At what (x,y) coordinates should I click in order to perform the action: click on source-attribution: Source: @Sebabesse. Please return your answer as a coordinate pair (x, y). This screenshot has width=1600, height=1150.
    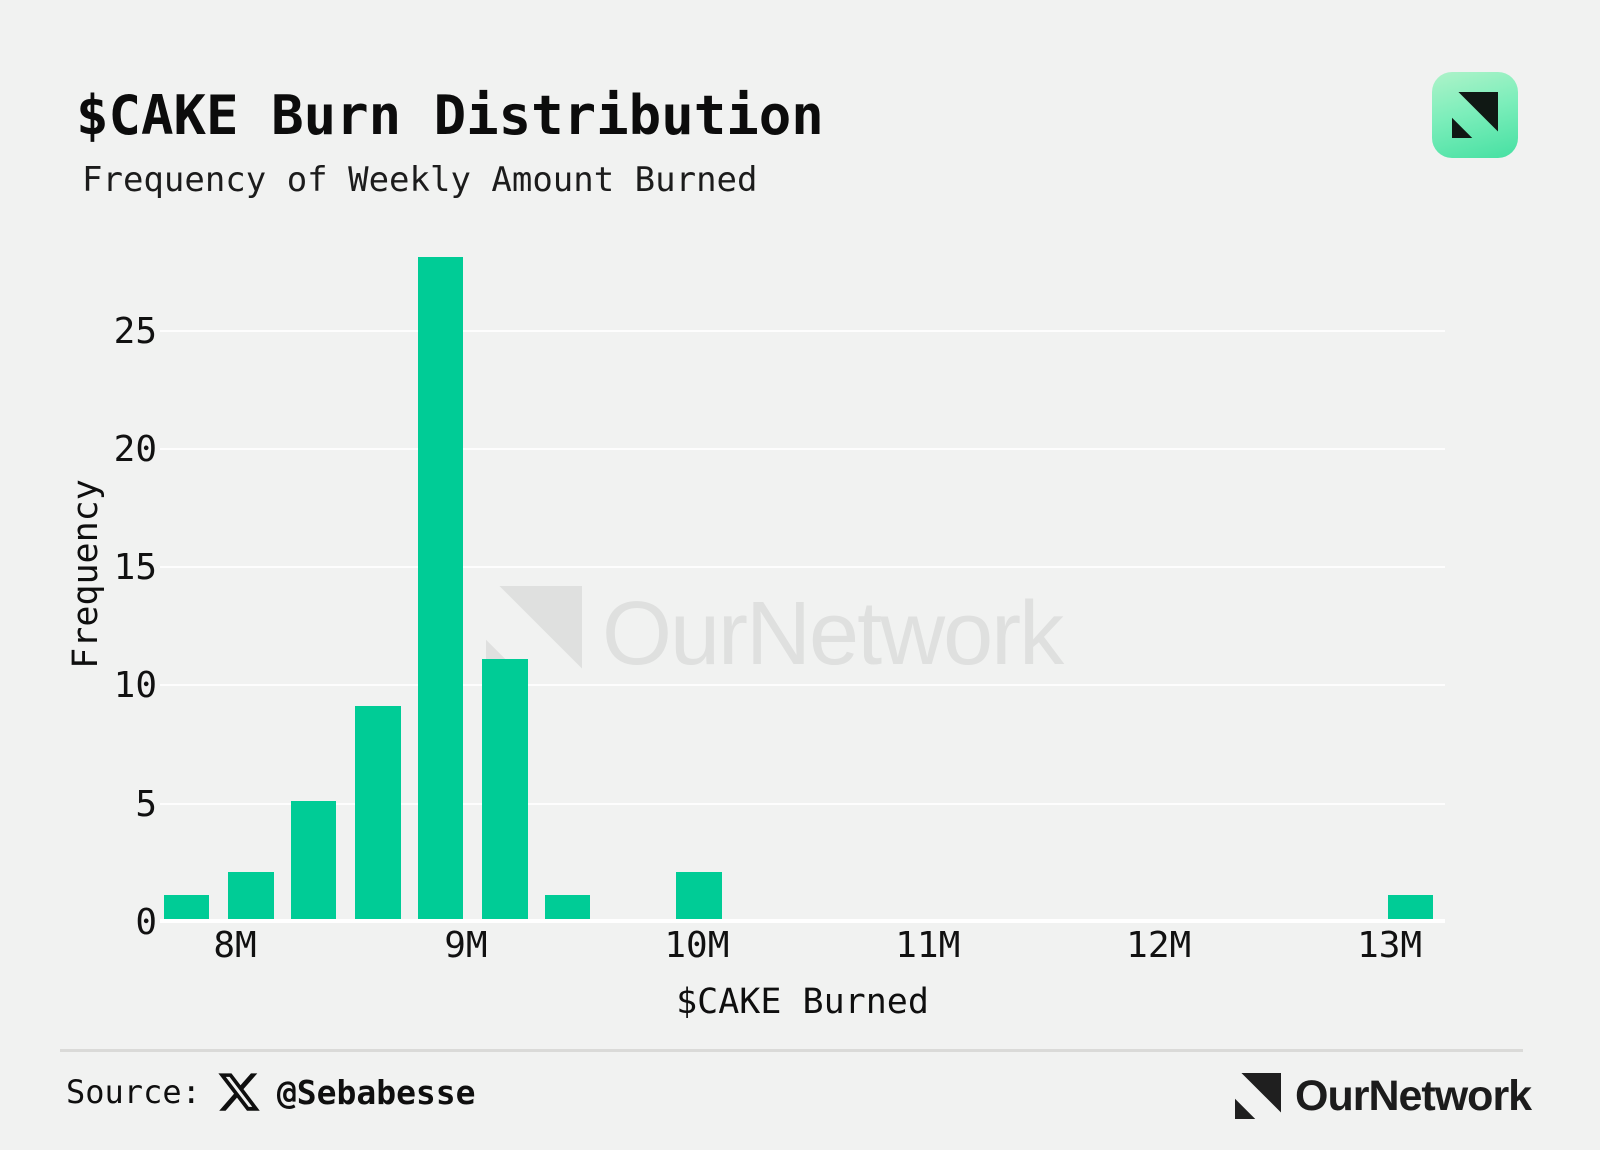
    Looking at the image, I should click on (271, 1092).